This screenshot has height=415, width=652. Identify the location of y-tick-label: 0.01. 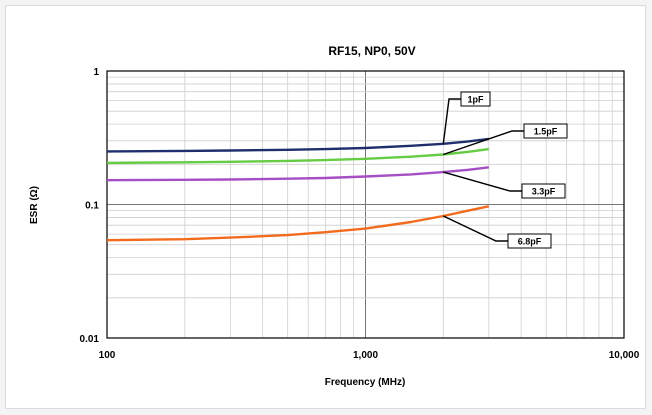
(90, 339).